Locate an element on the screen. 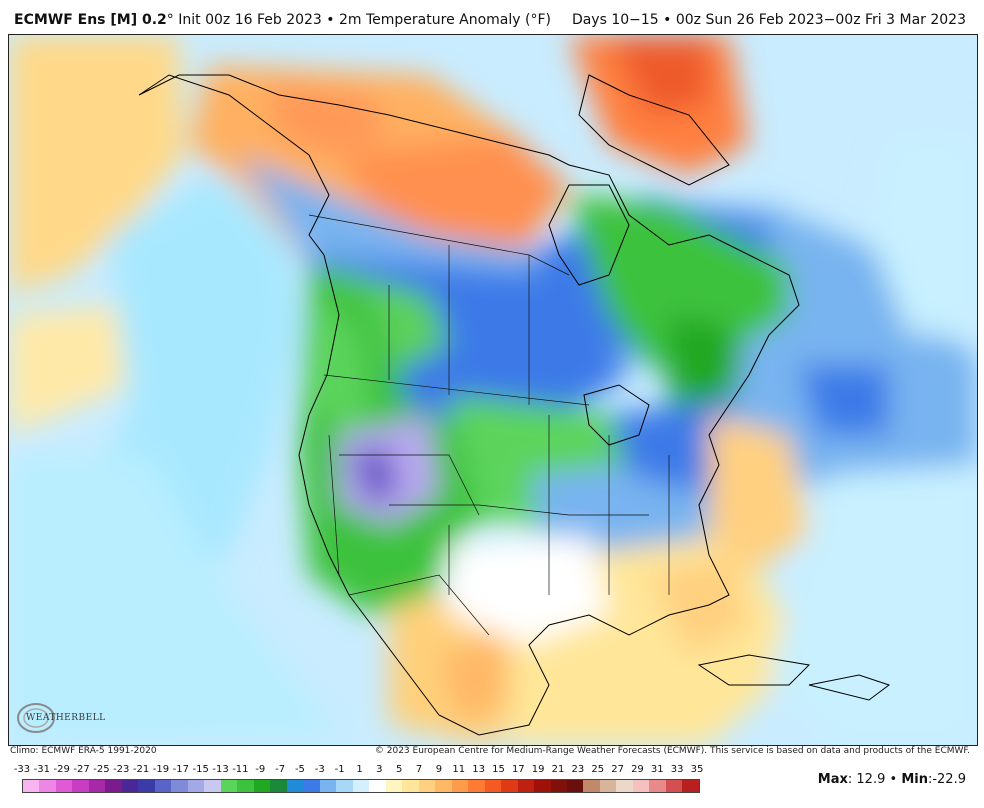 The image size is (984, 808). legend-tick-label: 35 is located at coordinates (697, 769).